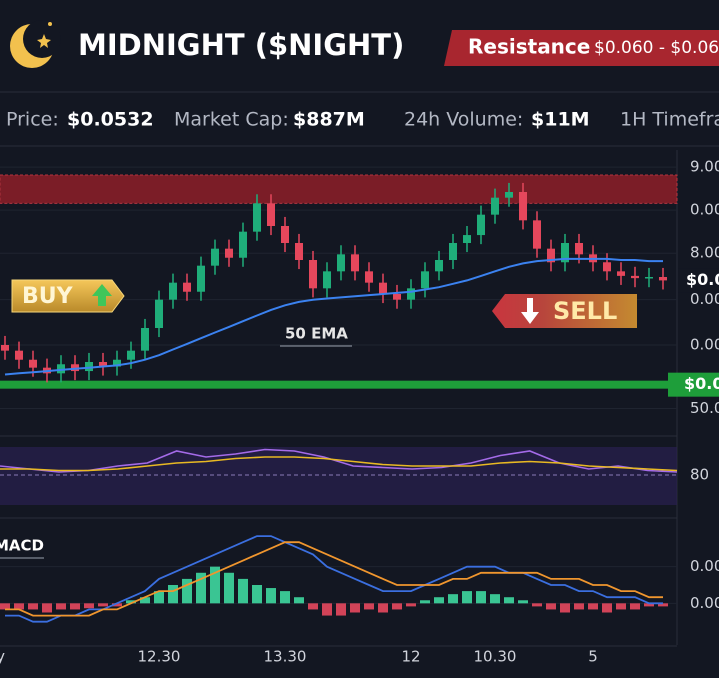 The width and height of the screenshot is (719, 678). I want to click on stat-value: $11M, so click(560, 120).